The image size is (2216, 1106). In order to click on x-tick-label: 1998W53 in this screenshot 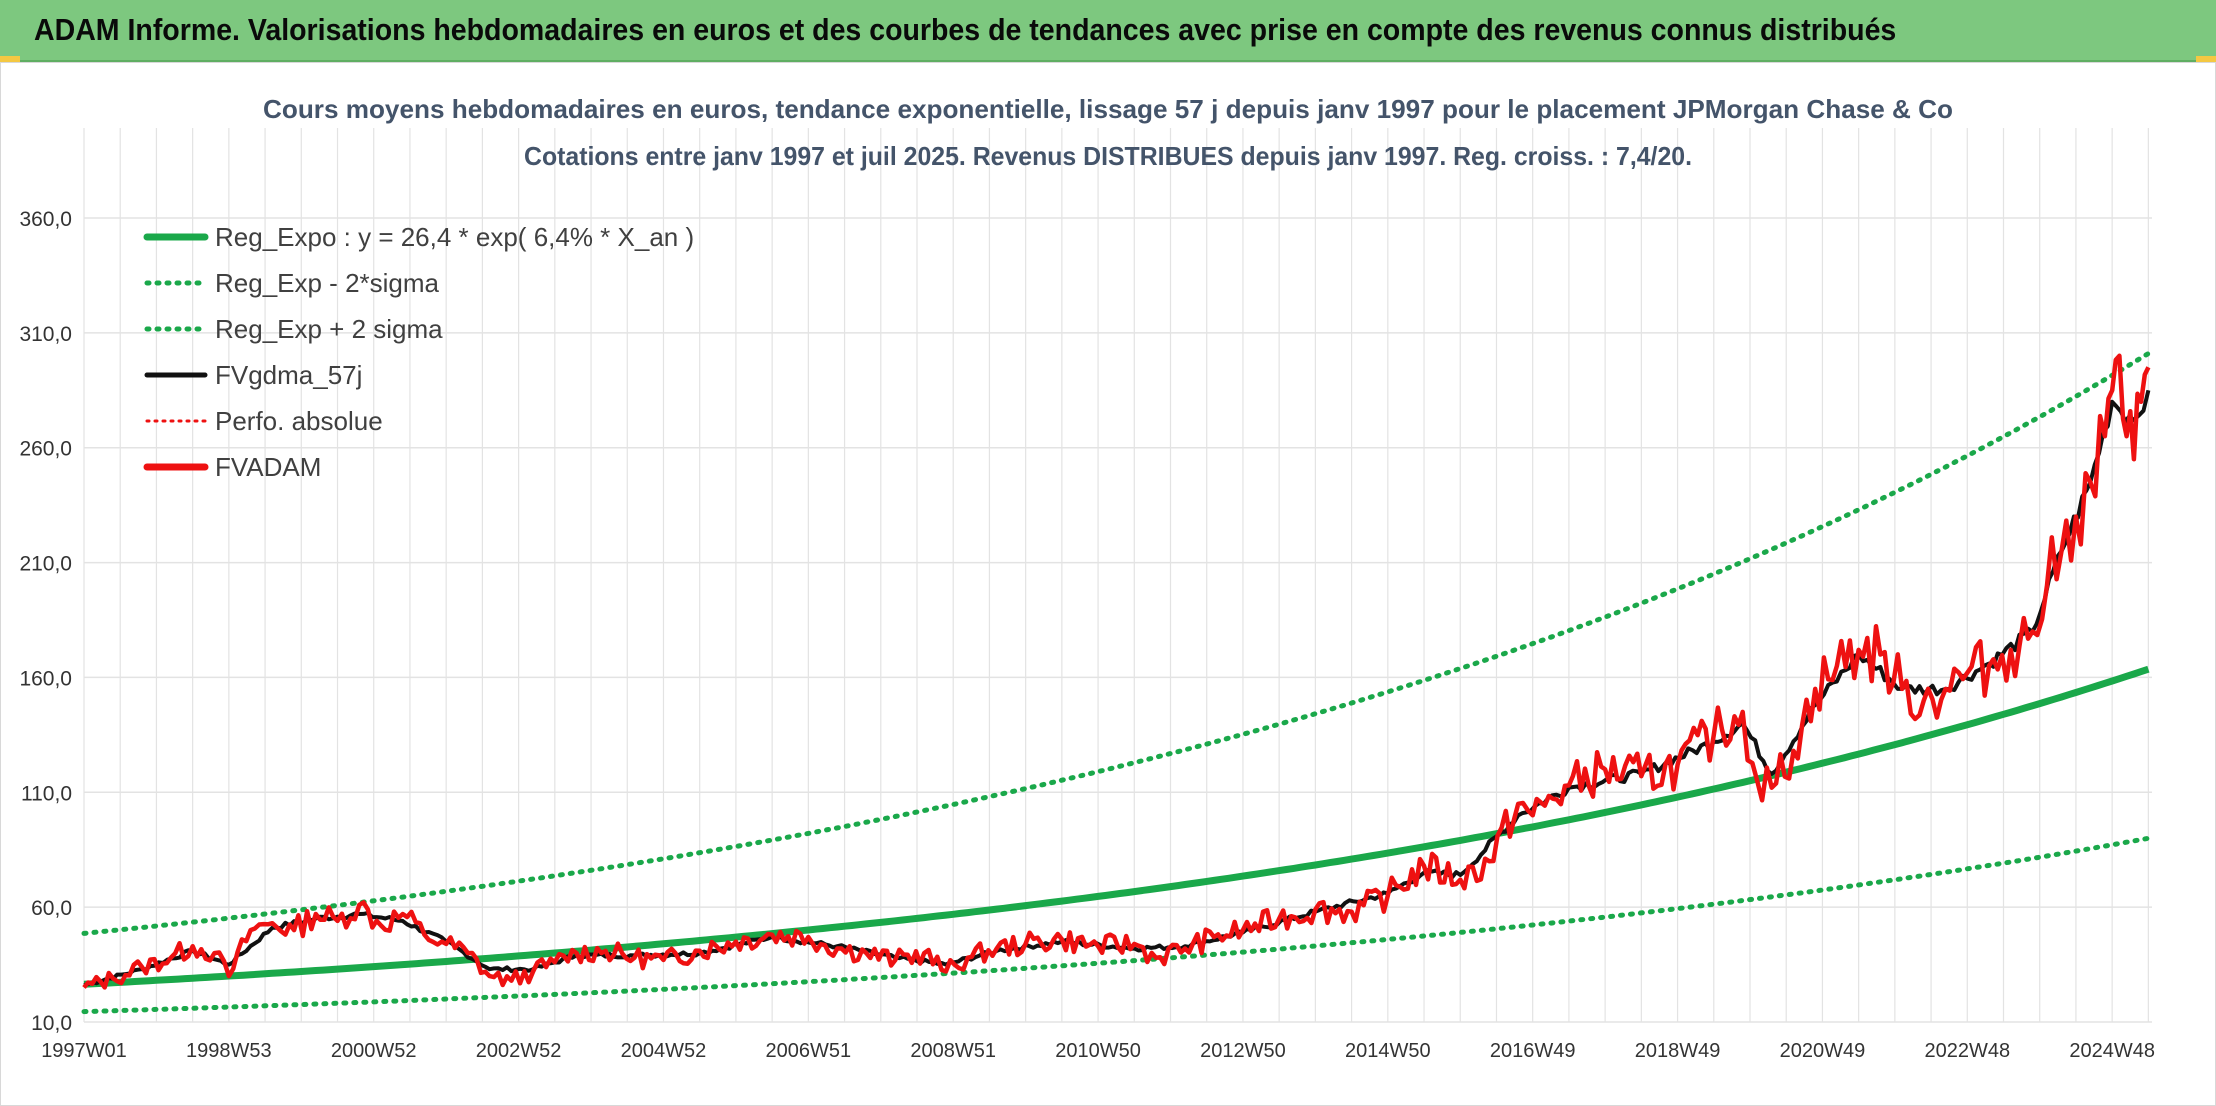, I will do `click(229, 1051)`.